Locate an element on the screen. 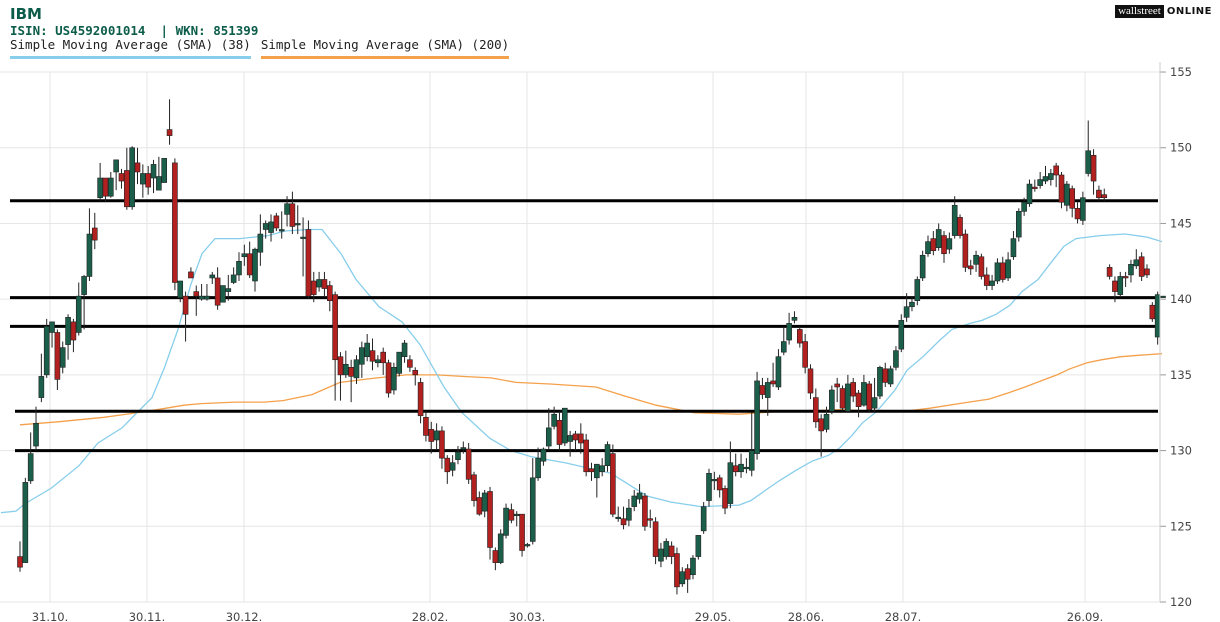 This screenshot has width=1220, height=622. instrument-identifiers: ISIN: US4592001014 | WKN: 851399 is located at coordinates (134, 30).